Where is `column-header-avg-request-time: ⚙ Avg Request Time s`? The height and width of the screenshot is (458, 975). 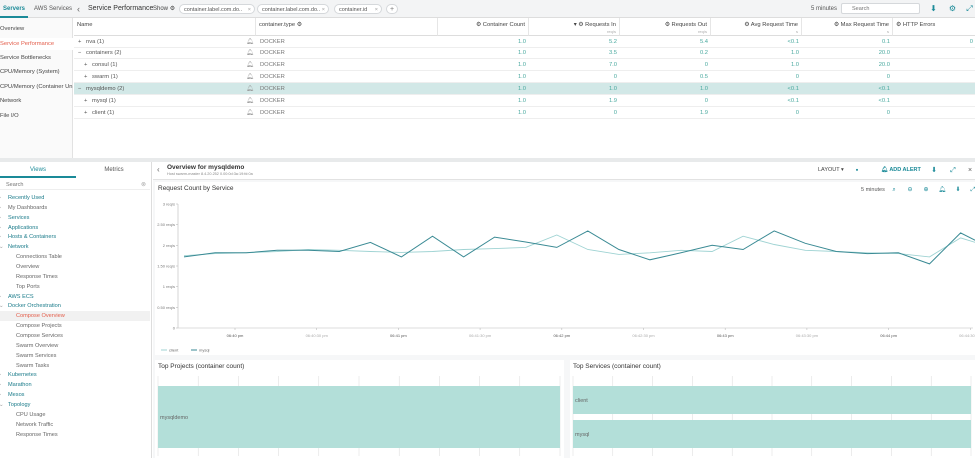 column-header-avg-request-time: ⚙ Avg Request Time s is located at coordinates (756, 27).